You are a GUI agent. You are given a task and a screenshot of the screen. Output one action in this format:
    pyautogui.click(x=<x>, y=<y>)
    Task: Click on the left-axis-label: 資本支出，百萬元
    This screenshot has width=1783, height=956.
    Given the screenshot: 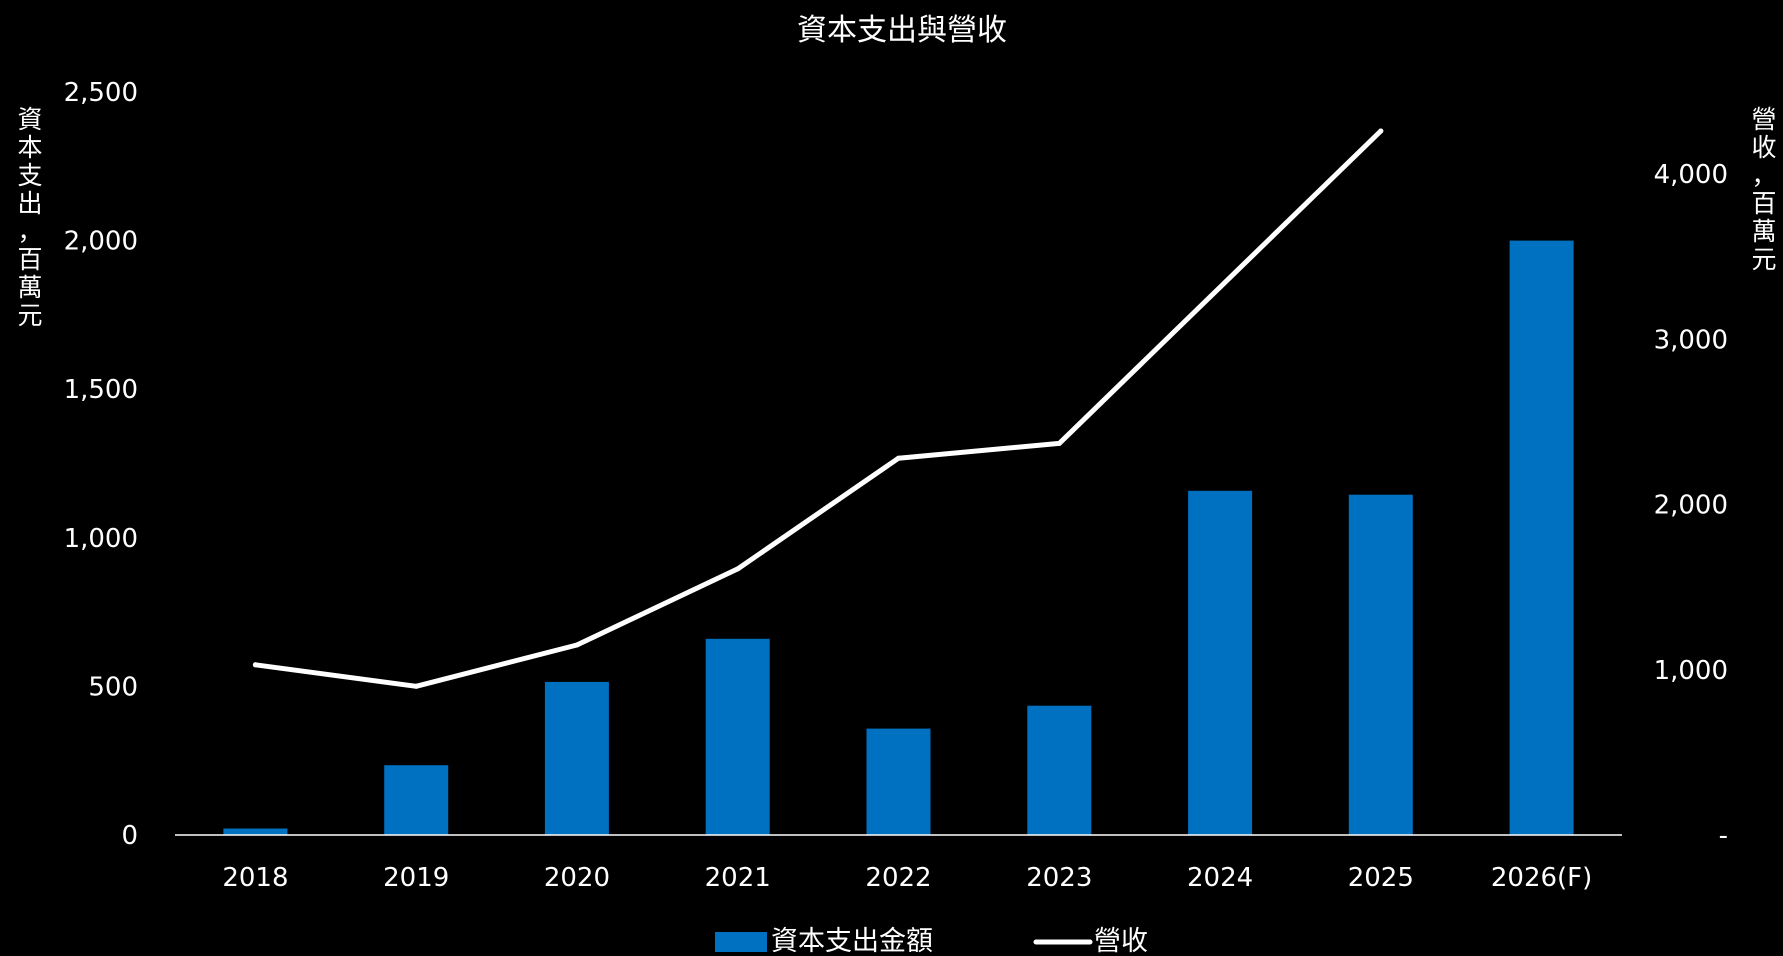 What is the action you would take?
    pyautogui.click(x=29, y=217)
    